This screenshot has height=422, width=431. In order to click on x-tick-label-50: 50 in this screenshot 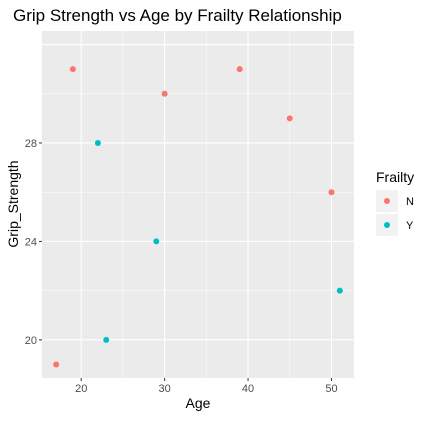, I will do `click(331, 389)`.